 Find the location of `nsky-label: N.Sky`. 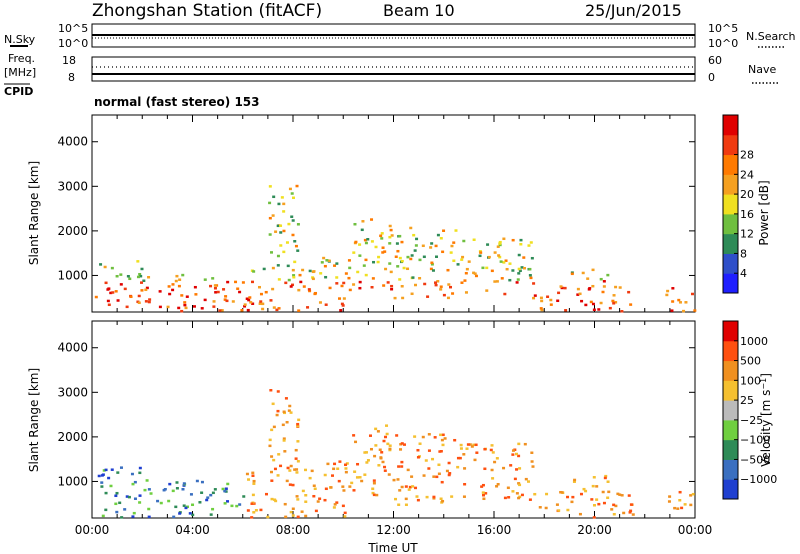

nsky-label: N.Sky is located at coordinates (20, 39).